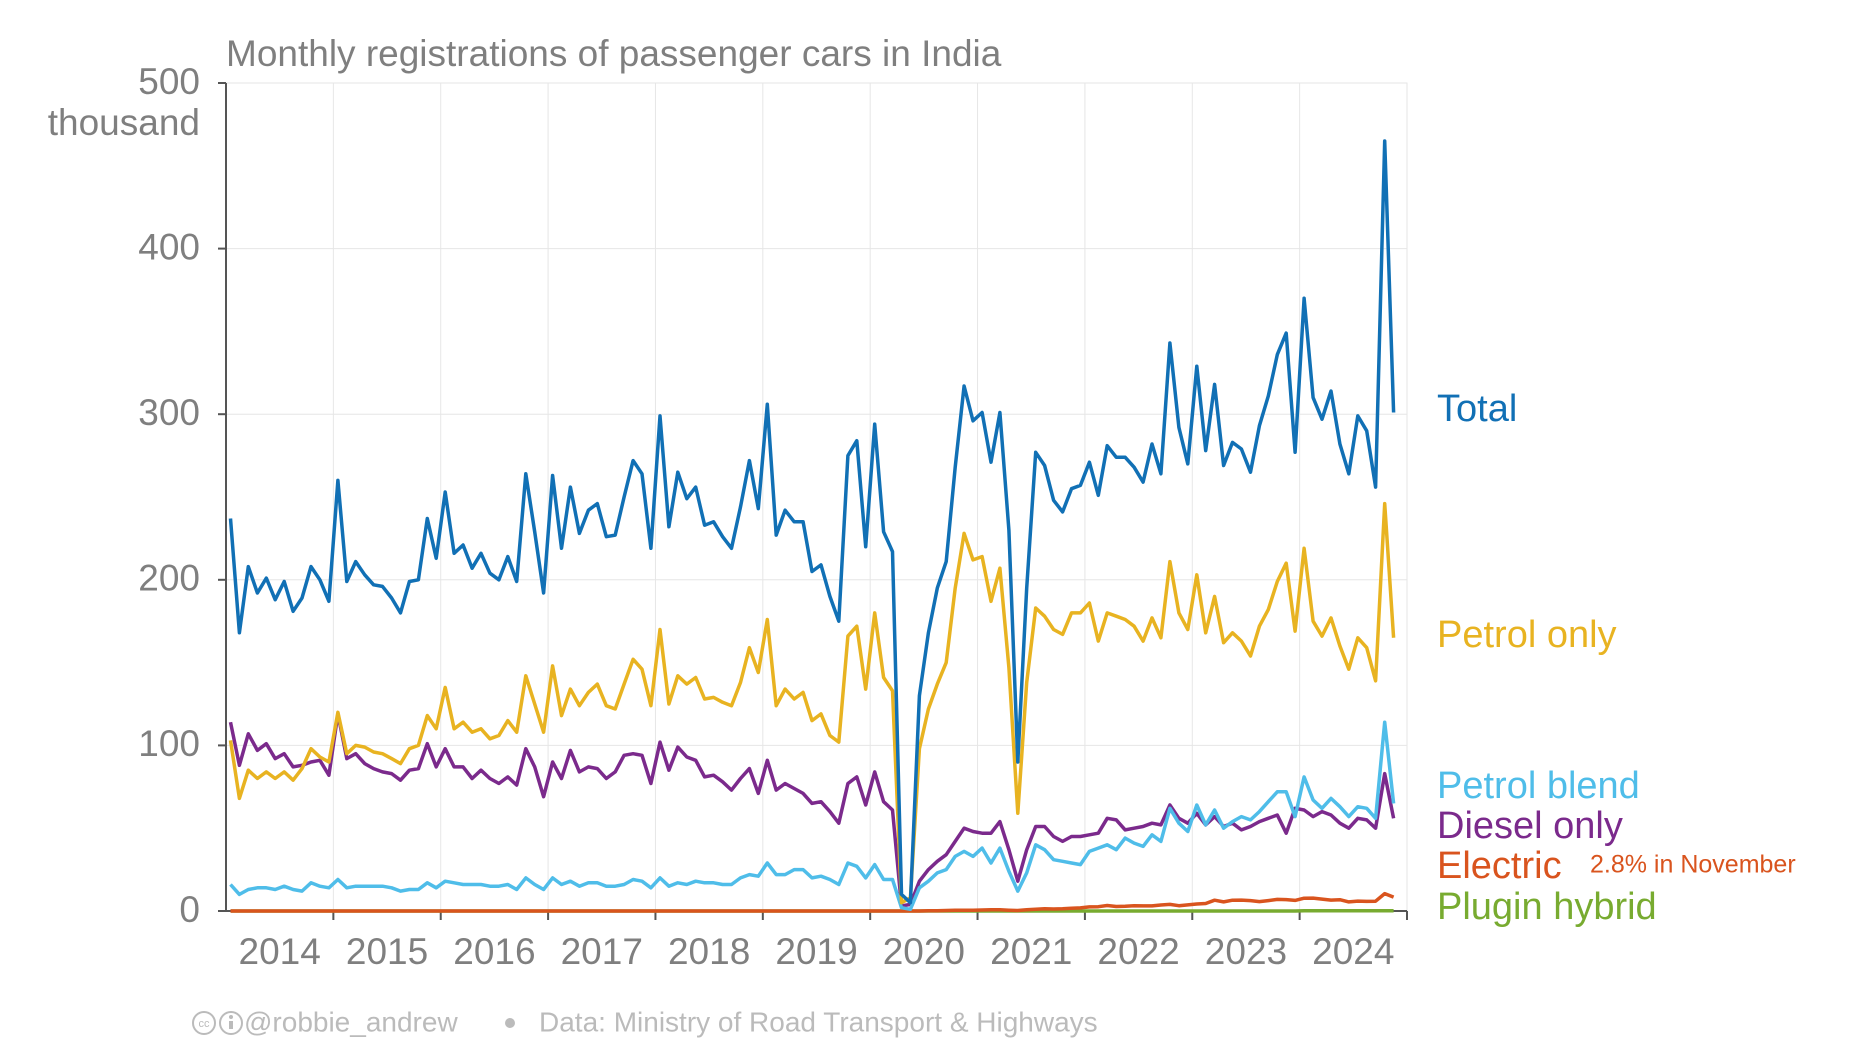 This screenshot has height=1042, width=1852. Describe the element at coordinates (1138, 951) in the screenshot. I see `x-tick-label: 2022` at that location.